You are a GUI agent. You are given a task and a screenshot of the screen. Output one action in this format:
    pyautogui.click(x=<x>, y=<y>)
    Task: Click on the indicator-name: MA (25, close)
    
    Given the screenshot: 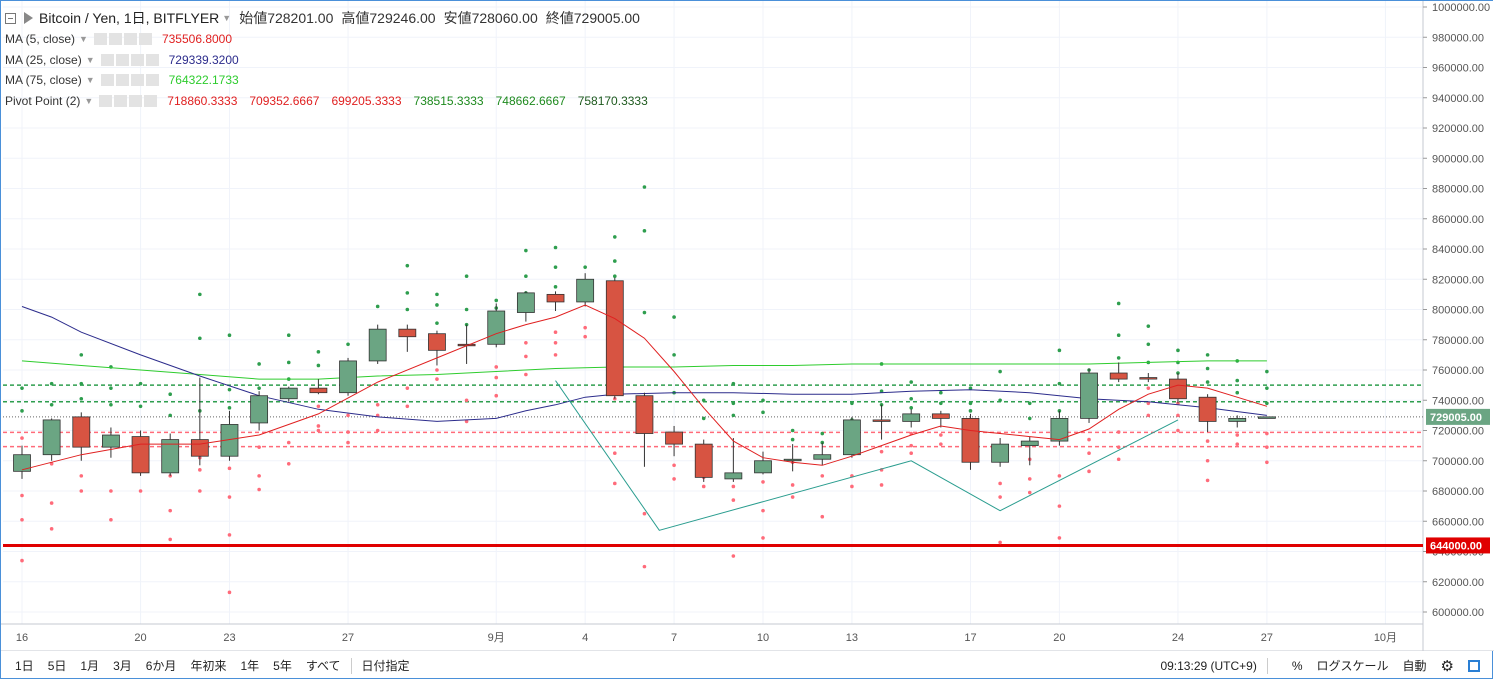 What is the action you would take?
    pyautogui.click(x=43, y=59)
    